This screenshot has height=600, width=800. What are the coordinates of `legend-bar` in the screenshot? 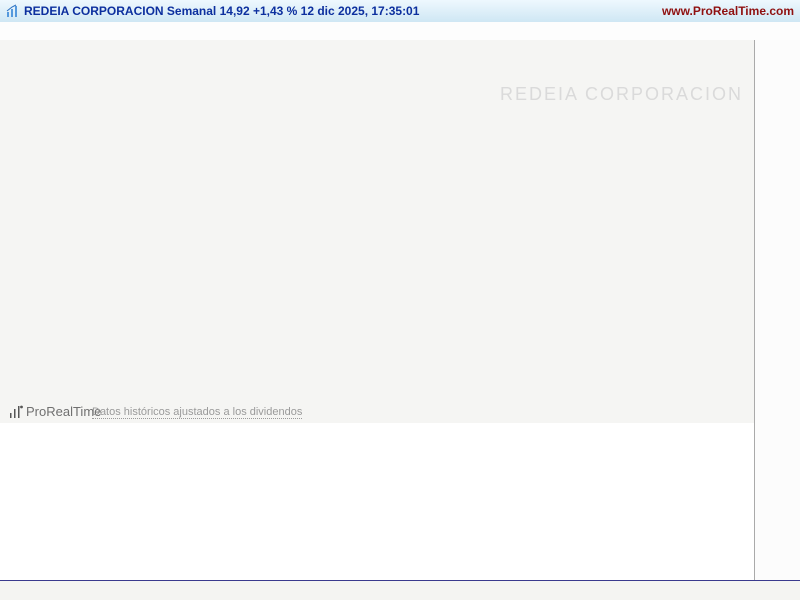 It's located at (400, 31).